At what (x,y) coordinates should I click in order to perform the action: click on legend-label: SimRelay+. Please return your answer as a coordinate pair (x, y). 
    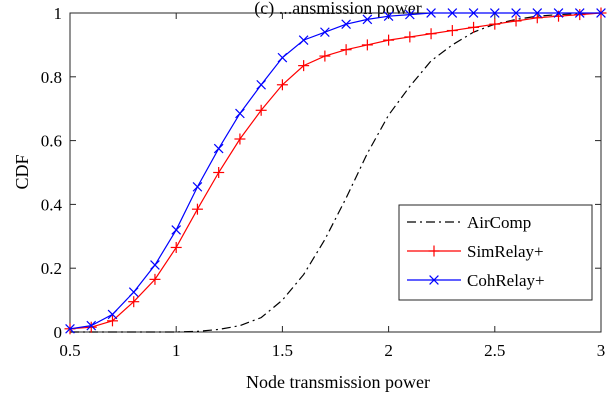
    Looking at the image, I should click on (505, 251).